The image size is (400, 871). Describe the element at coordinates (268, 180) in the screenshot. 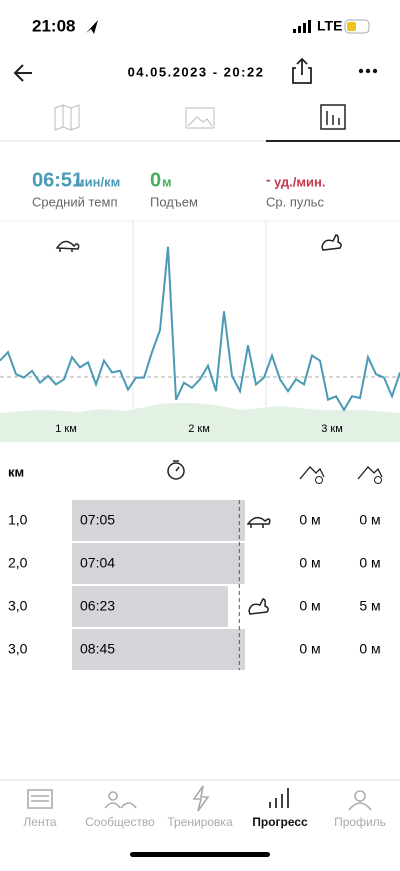

I see `stat-value: -` at that location.